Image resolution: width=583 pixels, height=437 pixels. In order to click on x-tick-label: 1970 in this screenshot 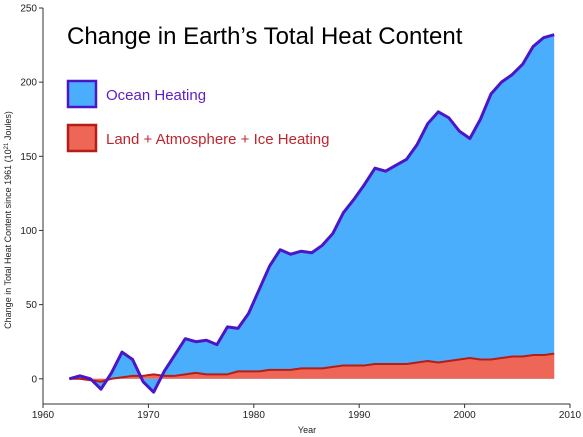, I will do `click(148, 415)`.